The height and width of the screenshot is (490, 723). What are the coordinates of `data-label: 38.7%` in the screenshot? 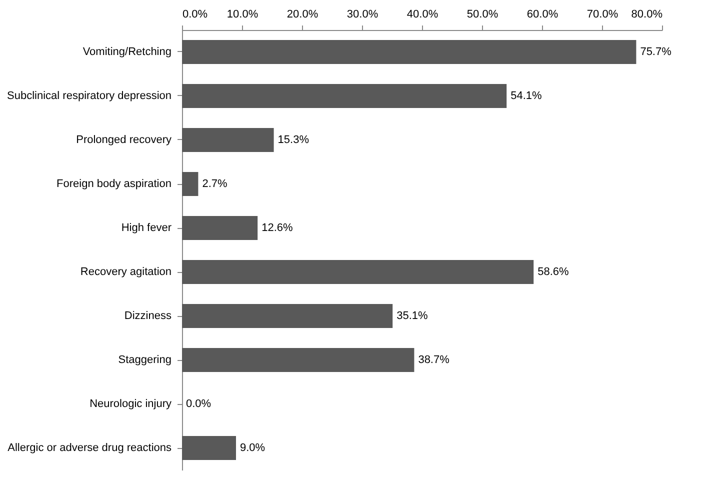 It's located at (434, 360).